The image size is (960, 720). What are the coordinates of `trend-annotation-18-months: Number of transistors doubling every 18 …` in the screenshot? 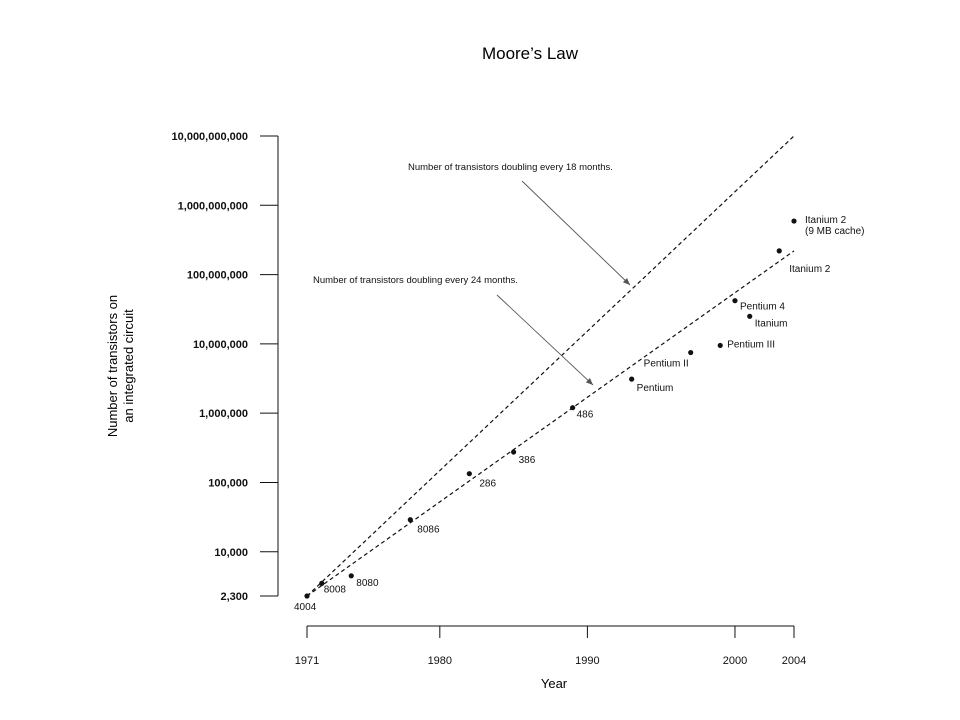 It's located at (510, 167).